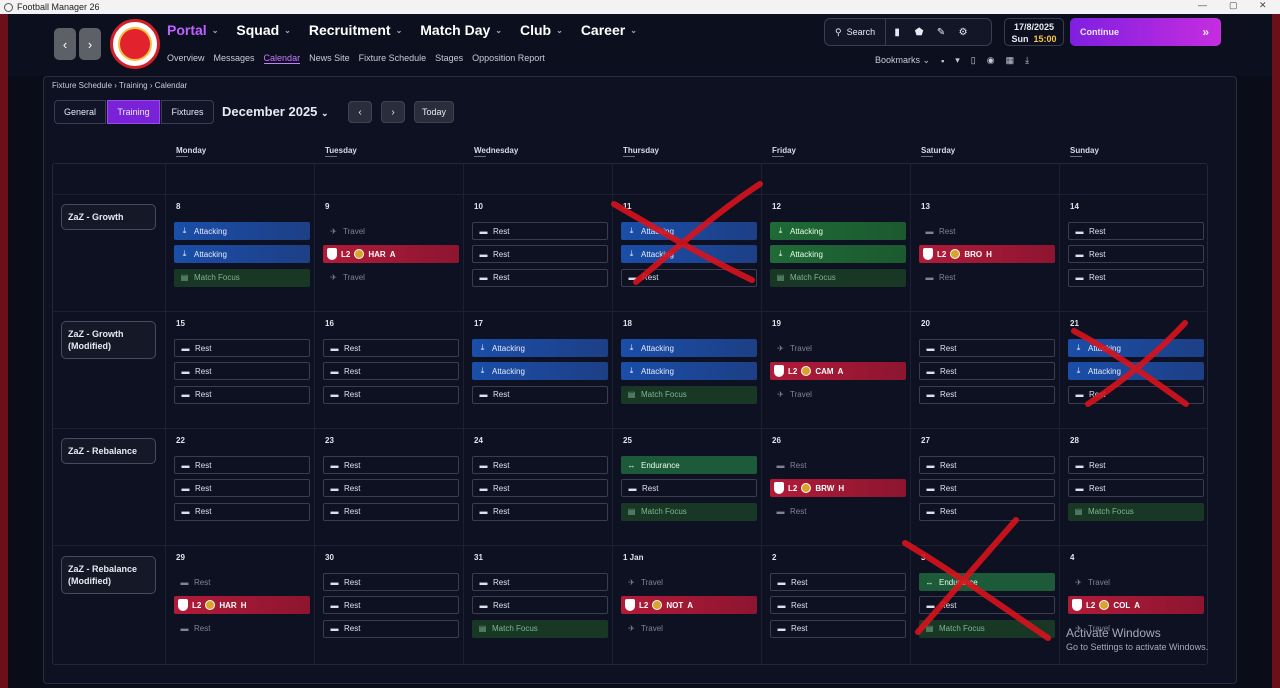  I want to click on tab-general: General, so click(80, 112).